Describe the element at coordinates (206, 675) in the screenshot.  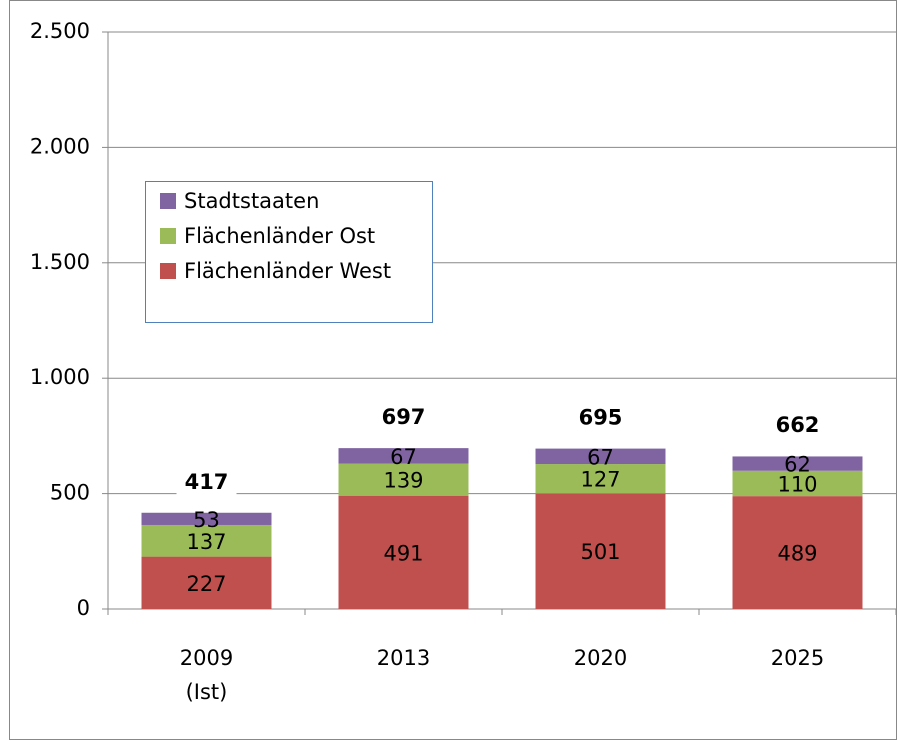
I see `x-tick-label: 2009 (Ist)` at that location.